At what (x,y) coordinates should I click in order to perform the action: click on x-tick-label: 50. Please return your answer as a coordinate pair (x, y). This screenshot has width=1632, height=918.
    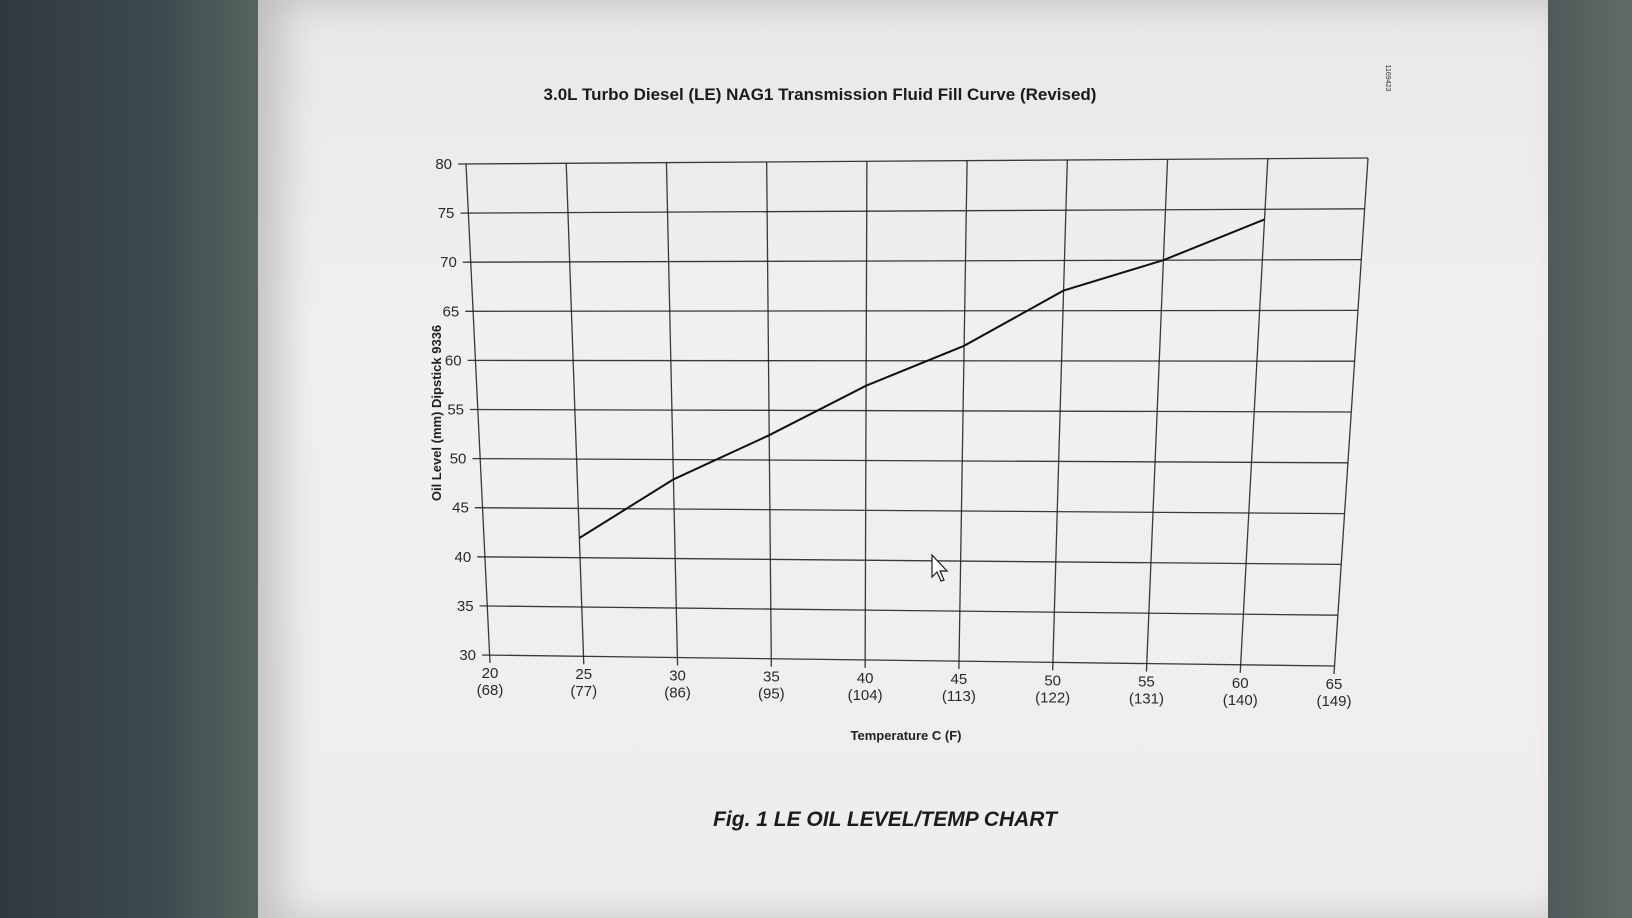
    Looking at the image, I should click on (1052, 680).